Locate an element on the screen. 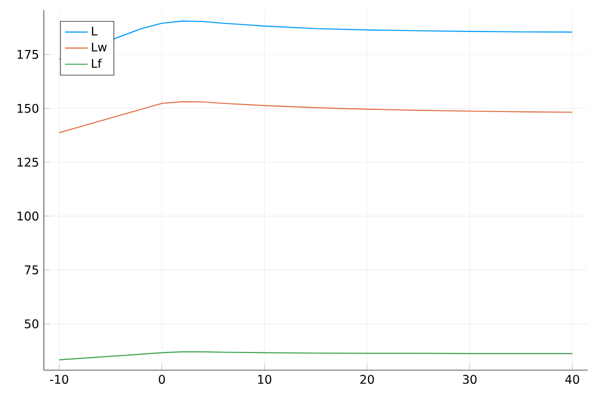 The height and width of the screenshot is (400, 600). y-tick-label: 125 is located at coordinates (28, 162).